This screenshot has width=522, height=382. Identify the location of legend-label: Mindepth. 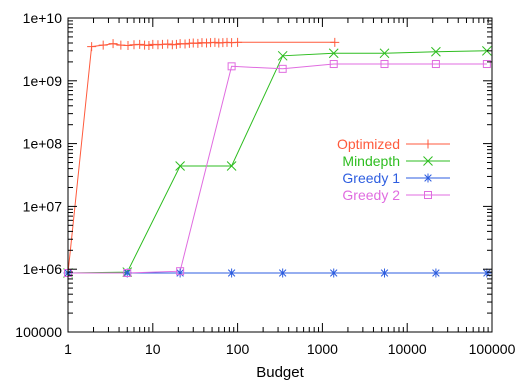
(371, 161).